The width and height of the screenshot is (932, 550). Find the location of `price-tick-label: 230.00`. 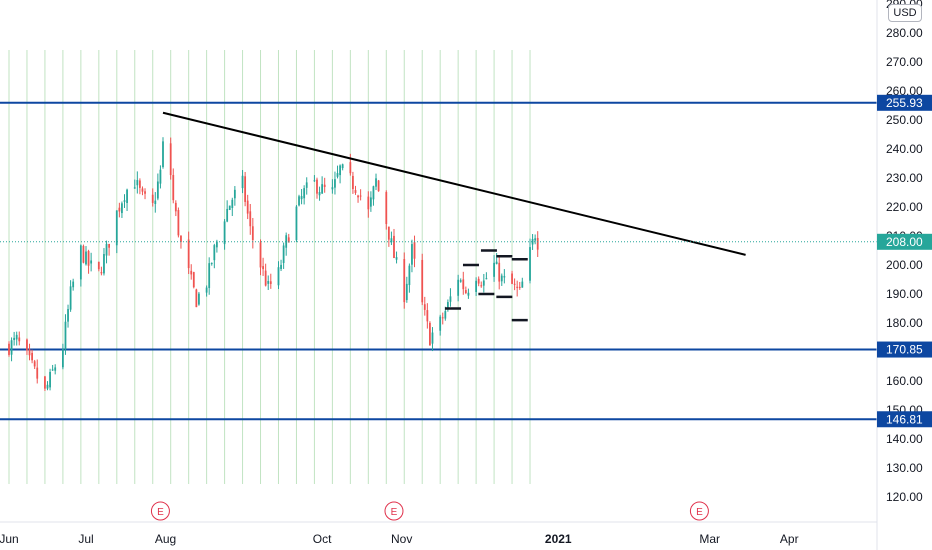

price-tick-label: 230.00 is located at coordinates (904, 178).